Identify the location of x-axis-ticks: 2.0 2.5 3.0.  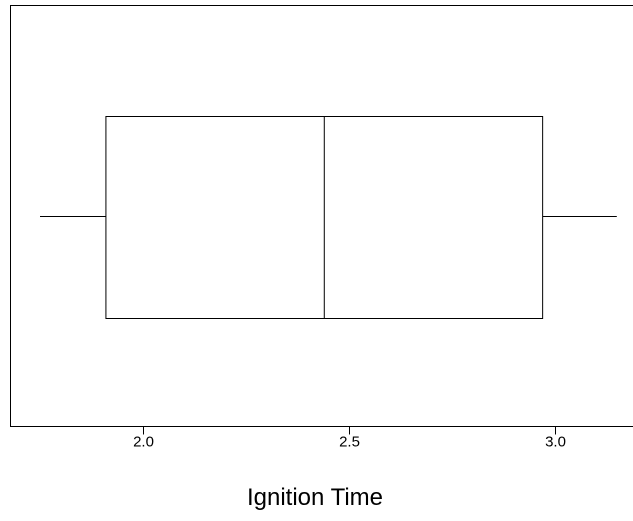
(349, 438).